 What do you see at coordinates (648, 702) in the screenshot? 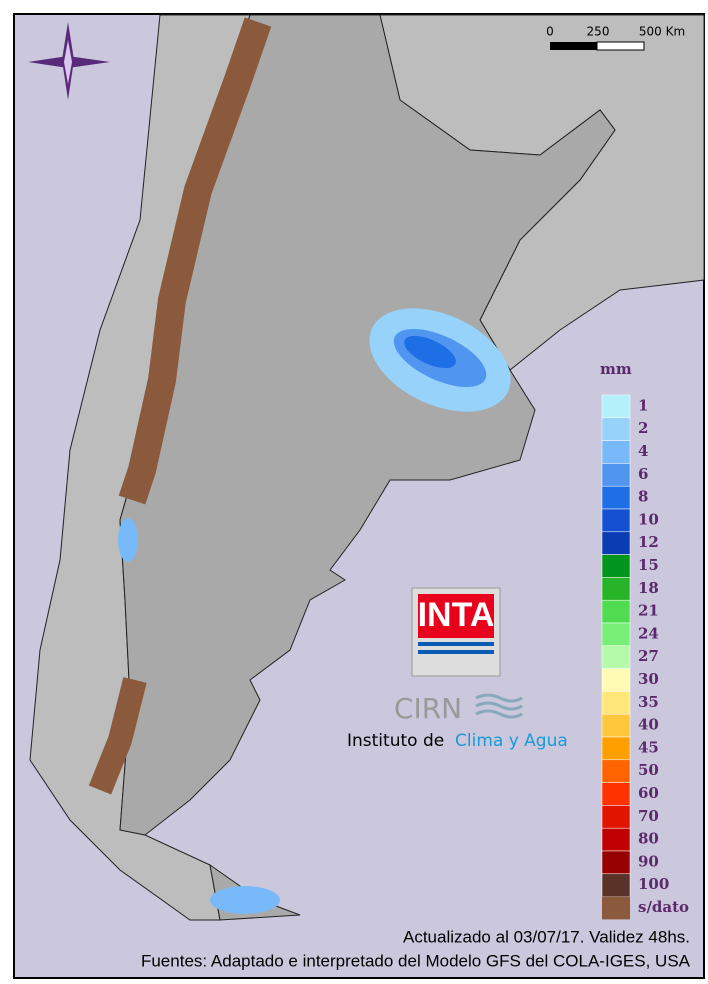
I see `legend-label: 35` at bounding box center [648, 702].